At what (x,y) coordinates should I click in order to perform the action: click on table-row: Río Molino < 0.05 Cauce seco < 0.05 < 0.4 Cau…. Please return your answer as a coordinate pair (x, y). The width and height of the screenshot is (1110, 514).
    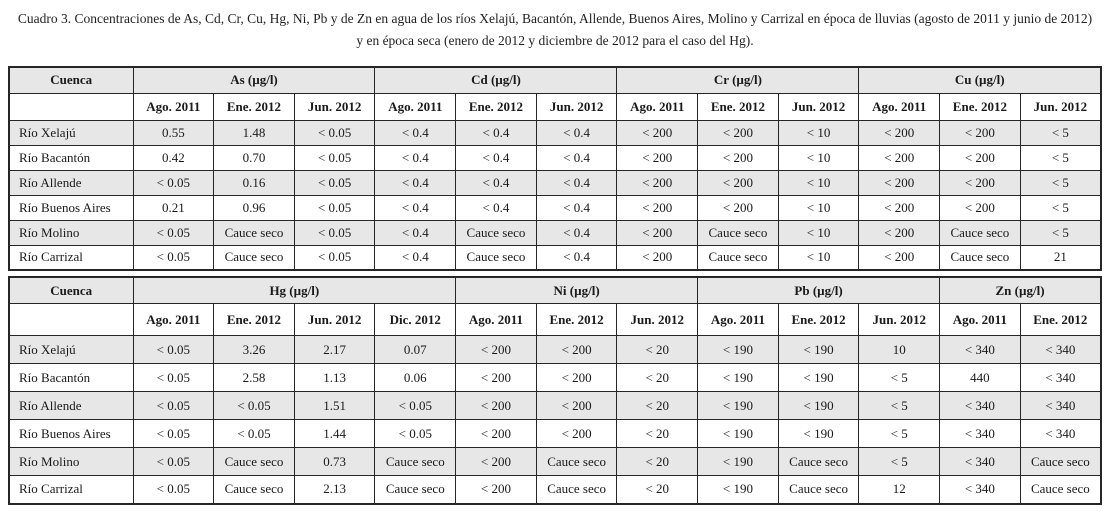
    Looking at the image, I should click on (555, 232).